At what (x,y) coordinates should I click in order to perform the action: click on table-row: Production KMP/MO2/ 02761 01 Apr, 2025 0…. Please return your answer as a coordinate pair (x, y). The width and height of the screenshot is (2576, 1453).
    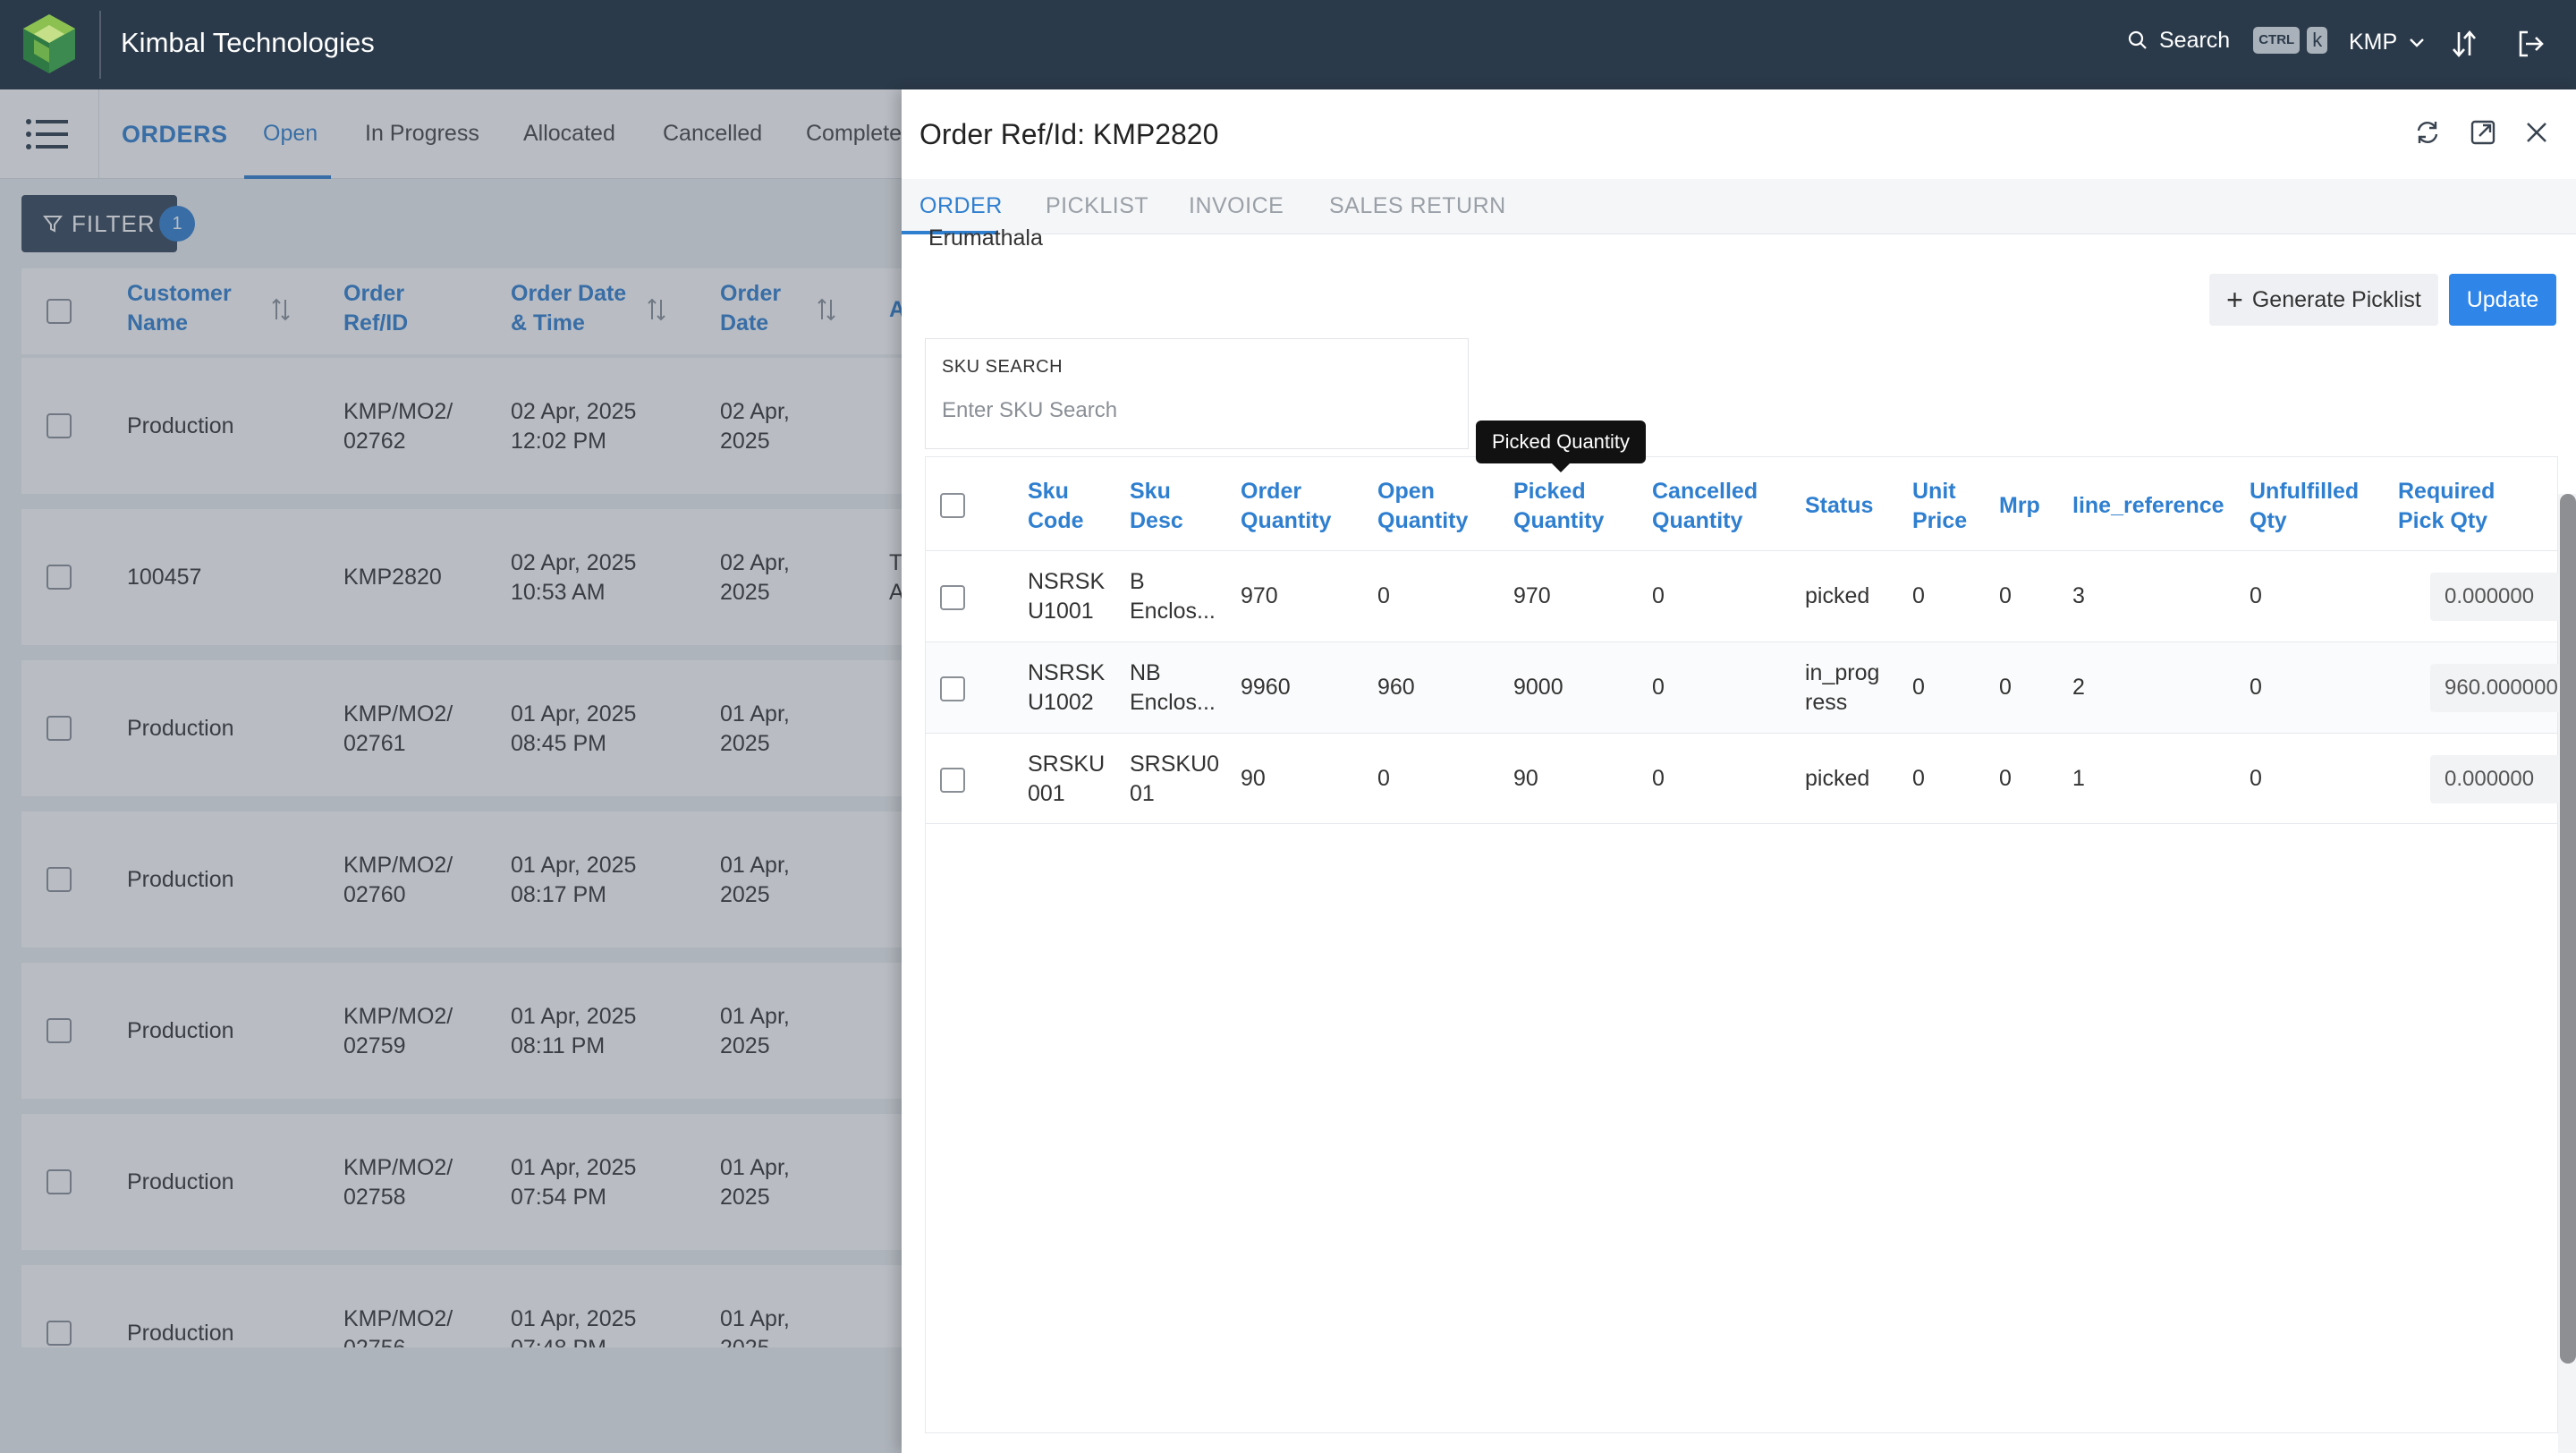
    Looking at the image, I should click on (461, 728).